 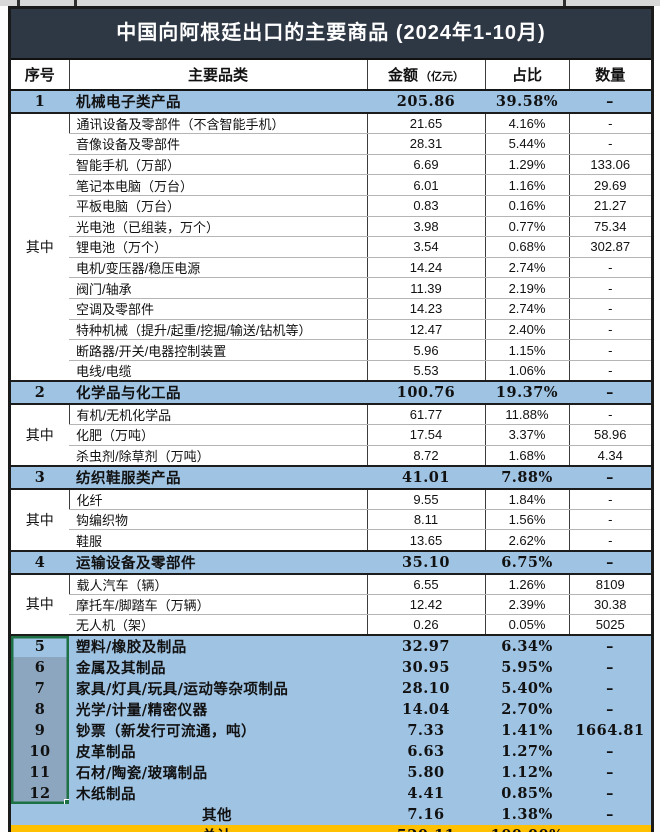 I want to click on category-cell: 智能手机（万部）, so click(x=218, y=165).